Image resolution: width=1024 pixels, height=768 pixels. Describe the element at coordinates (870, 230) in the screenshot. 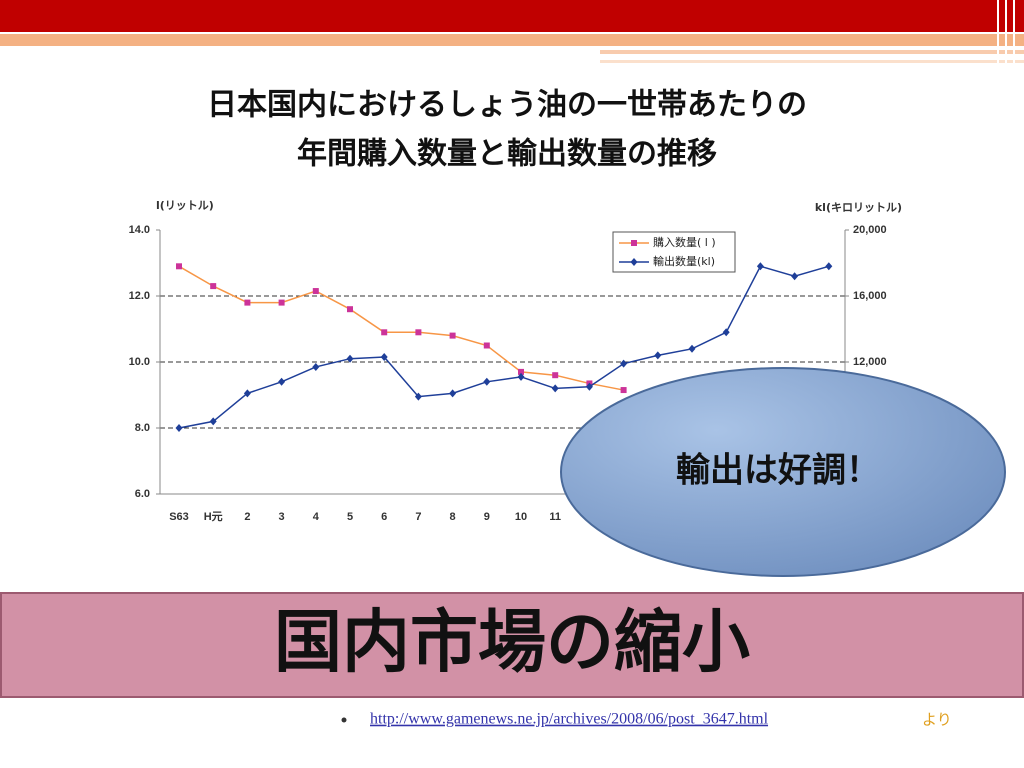

I see `y2-tick-label: 20,000` at that location.